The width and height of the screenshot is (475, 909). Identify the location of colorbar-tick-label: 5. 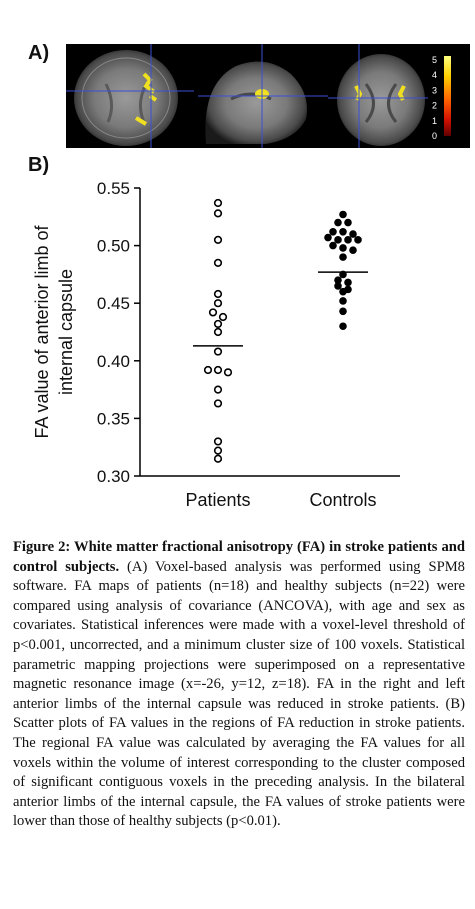
(434, 60).